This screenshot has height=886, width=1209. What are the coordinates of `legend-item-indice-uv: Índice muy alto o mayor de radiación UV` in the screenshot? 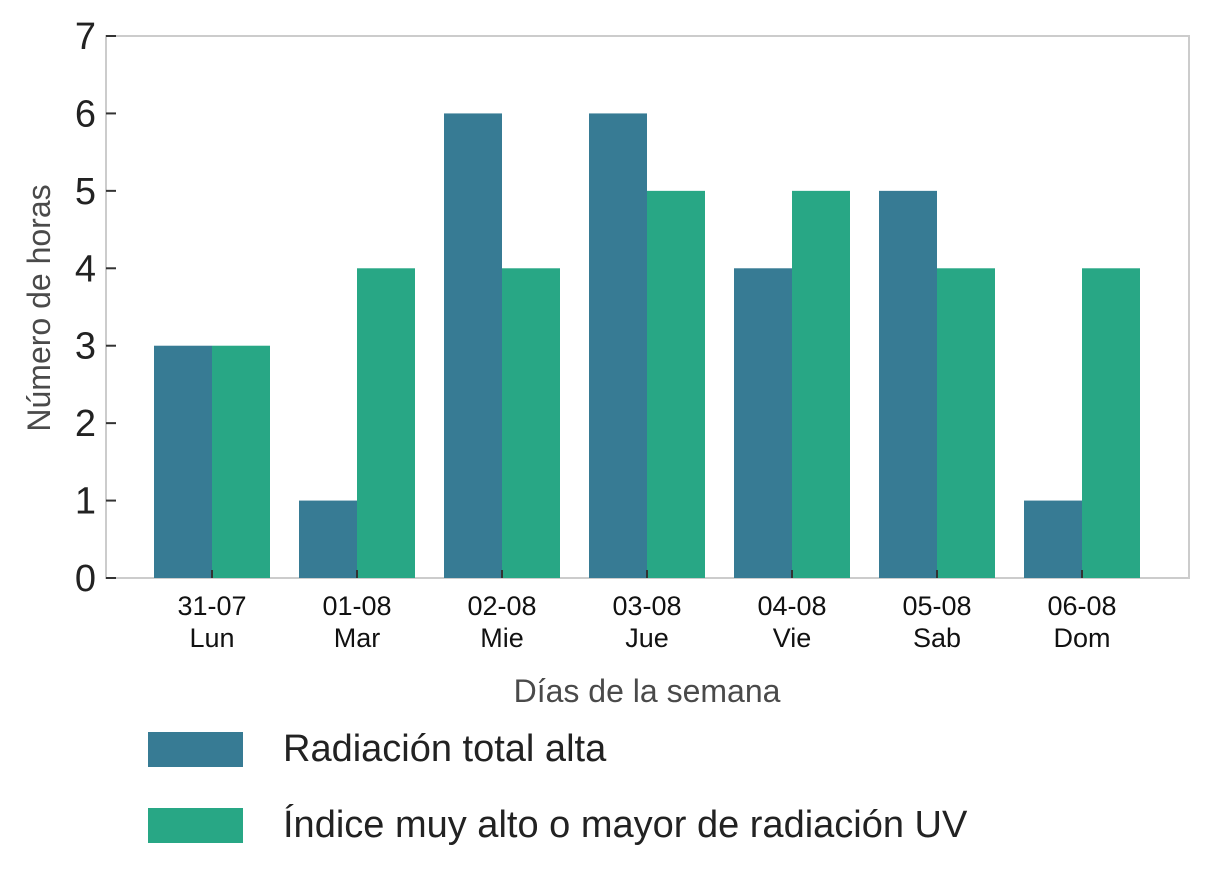 It's located at (557, 825).